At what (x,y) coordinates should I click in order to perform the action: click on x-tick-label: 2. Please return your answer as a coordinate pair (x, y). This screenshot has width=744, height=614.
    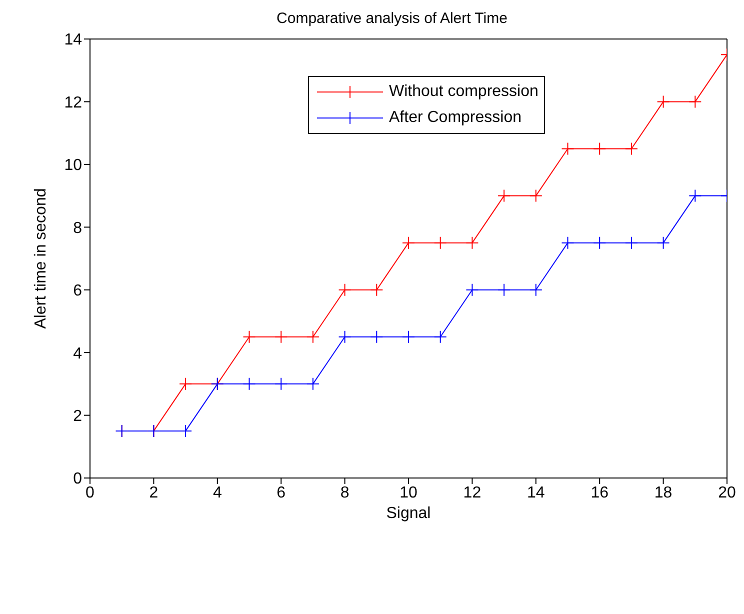
    Looking at the image, I should click on (153, 493).